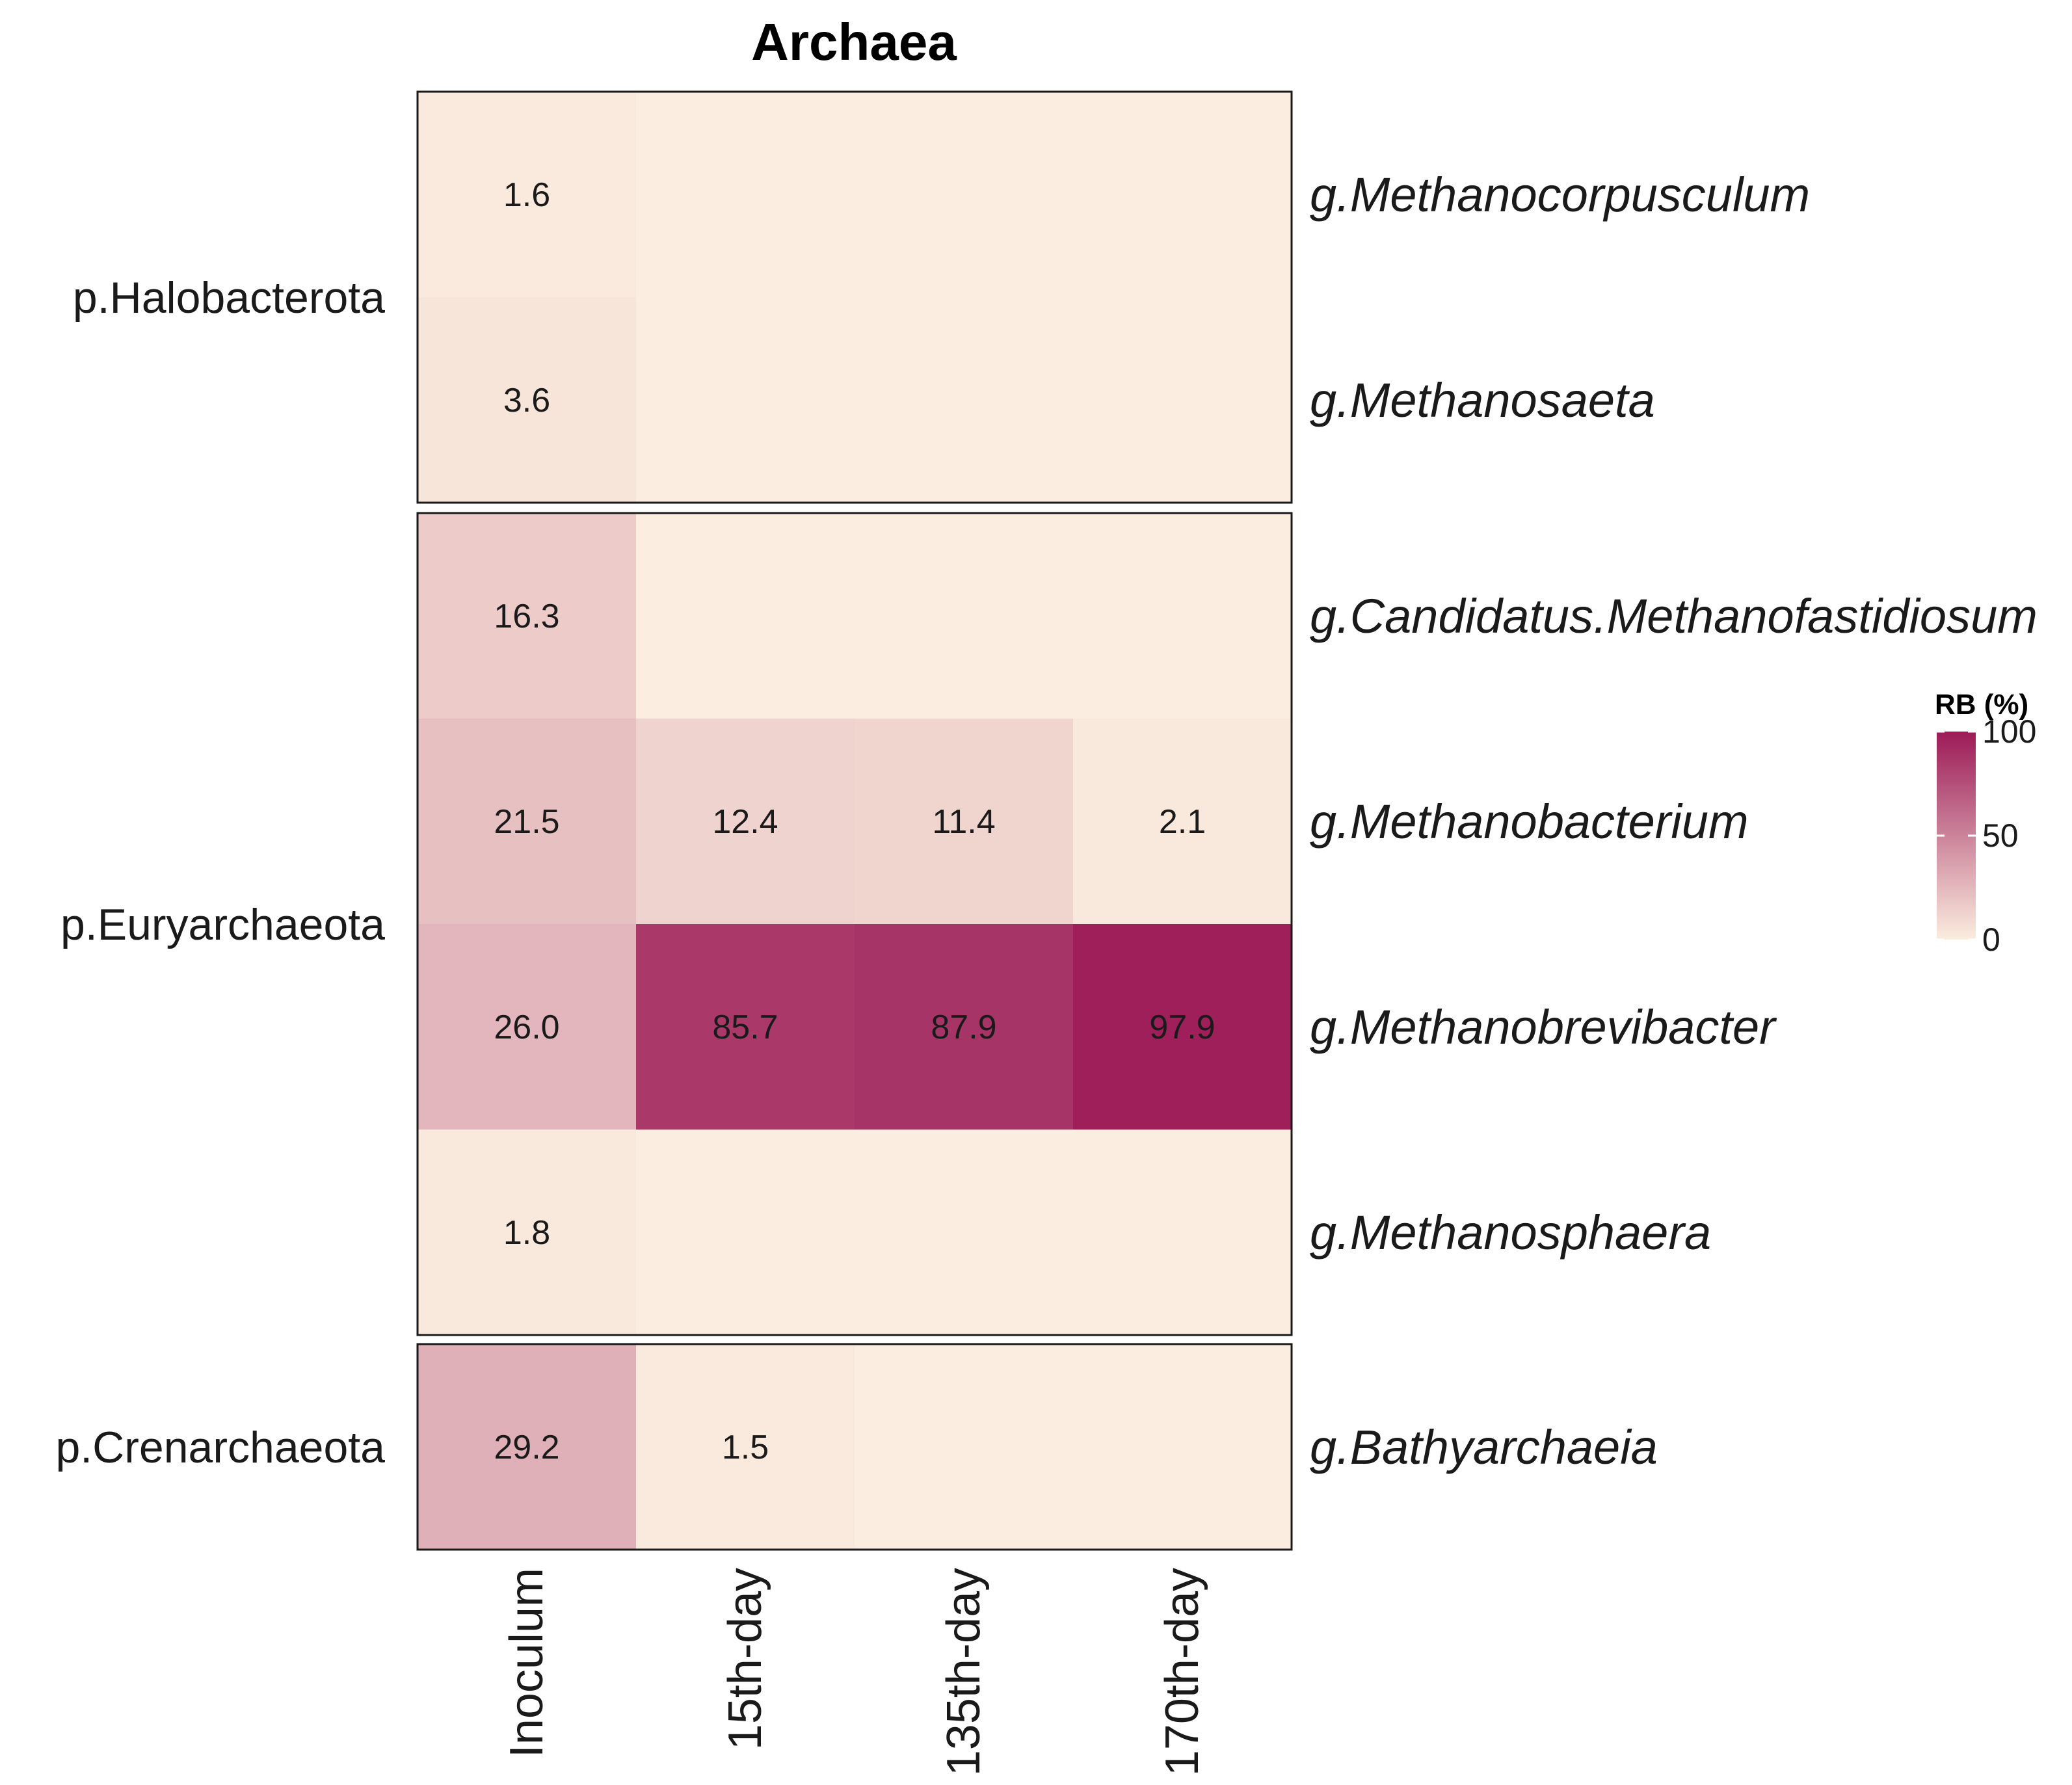 The height and width of the screenshot is (1785, 2072). Describe the element at coordinates (2009, 731) in the screenshot. I see `legend-tick-label: 100` at that location.